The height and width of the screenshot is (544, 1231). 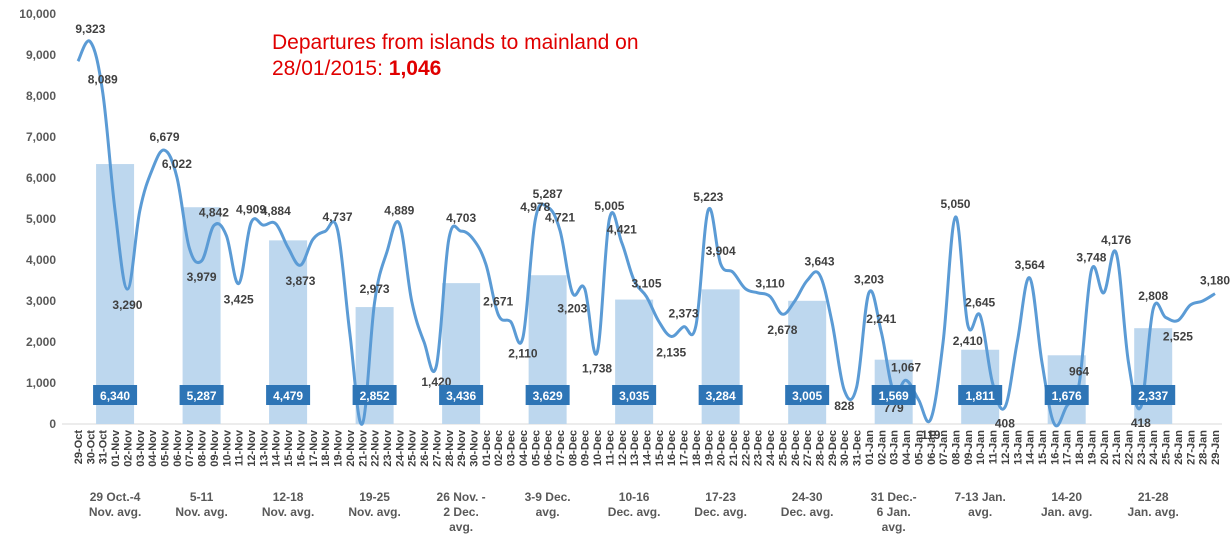 What do you see at coordinates (415, 68) in the screenshot?
I see `annotation-highlight: 1,046` at bounding box center [415, 68].